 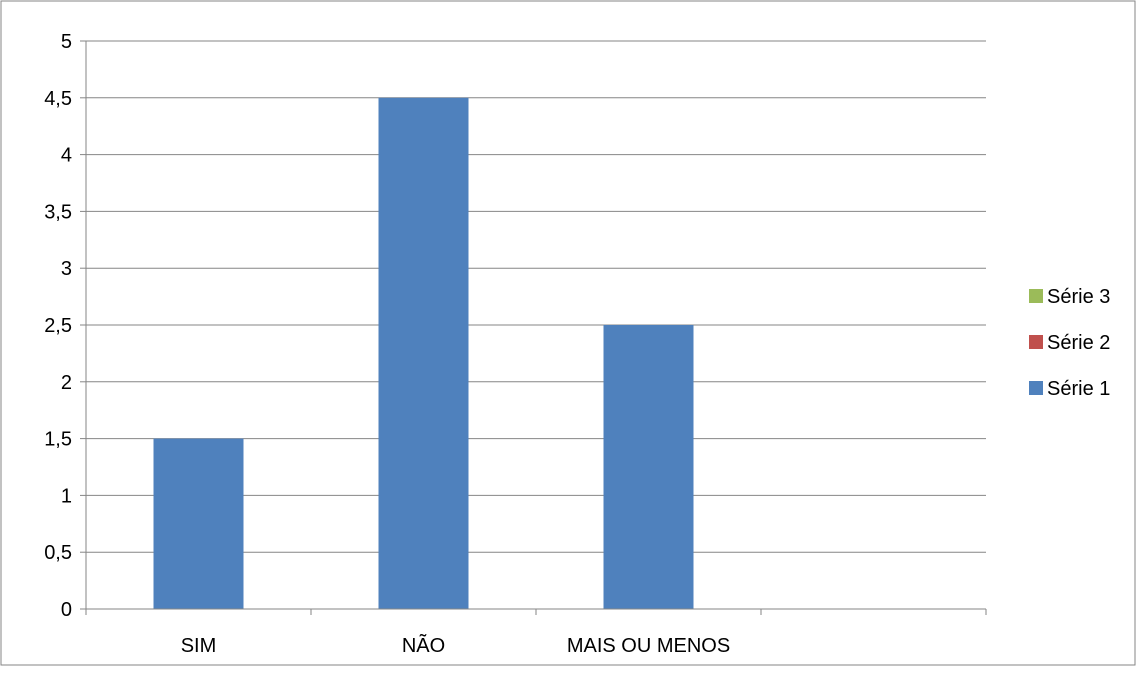 What do you see at coordinates (58, 553) in the screenshot?
I see `y-tick-label: 0,5` at bounding box center [58, 553].